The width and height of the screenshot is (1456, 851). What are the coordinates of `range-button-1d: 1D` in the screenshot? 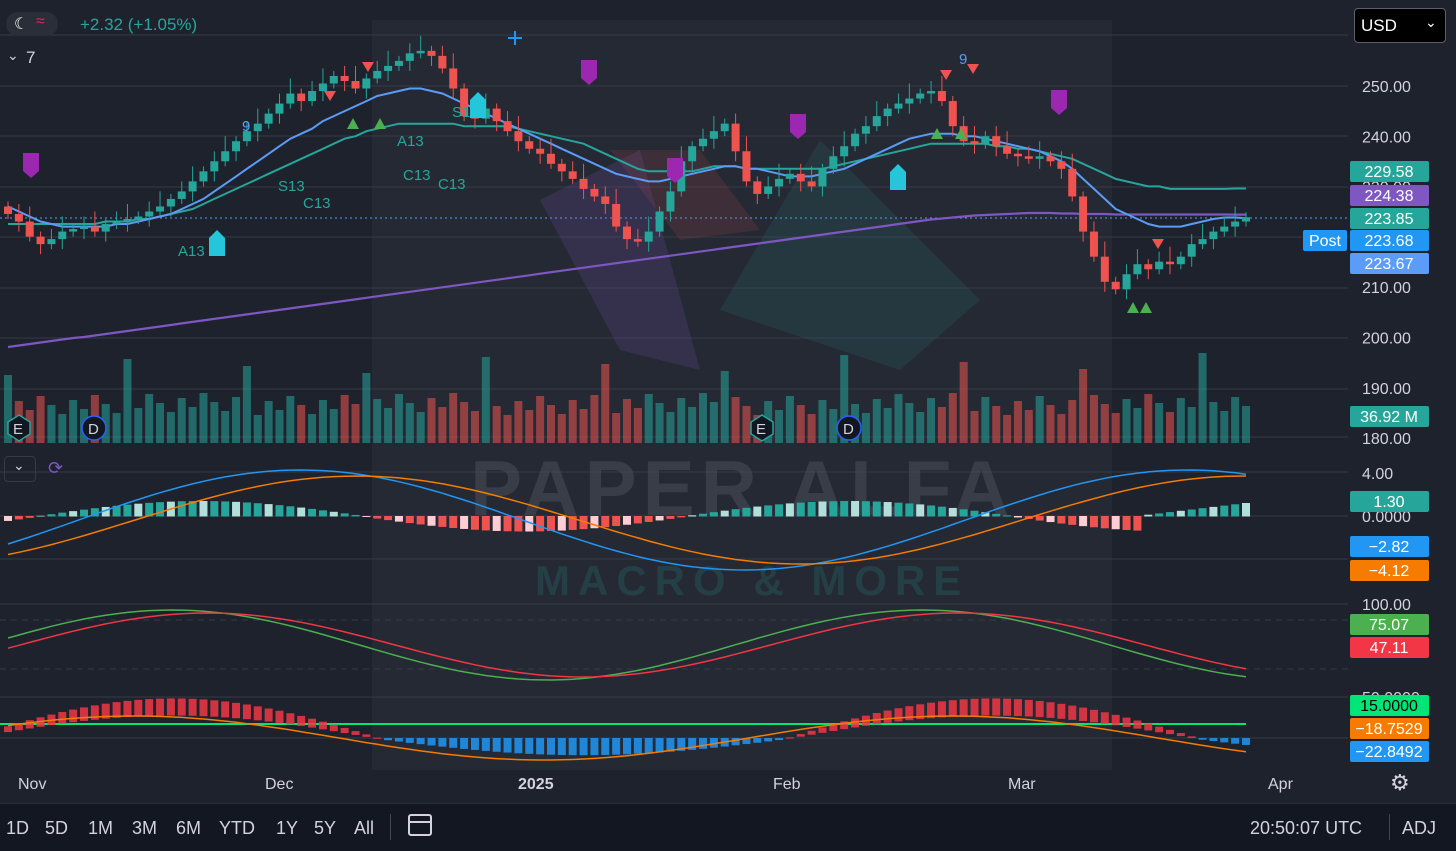 It's located at (18, 828).